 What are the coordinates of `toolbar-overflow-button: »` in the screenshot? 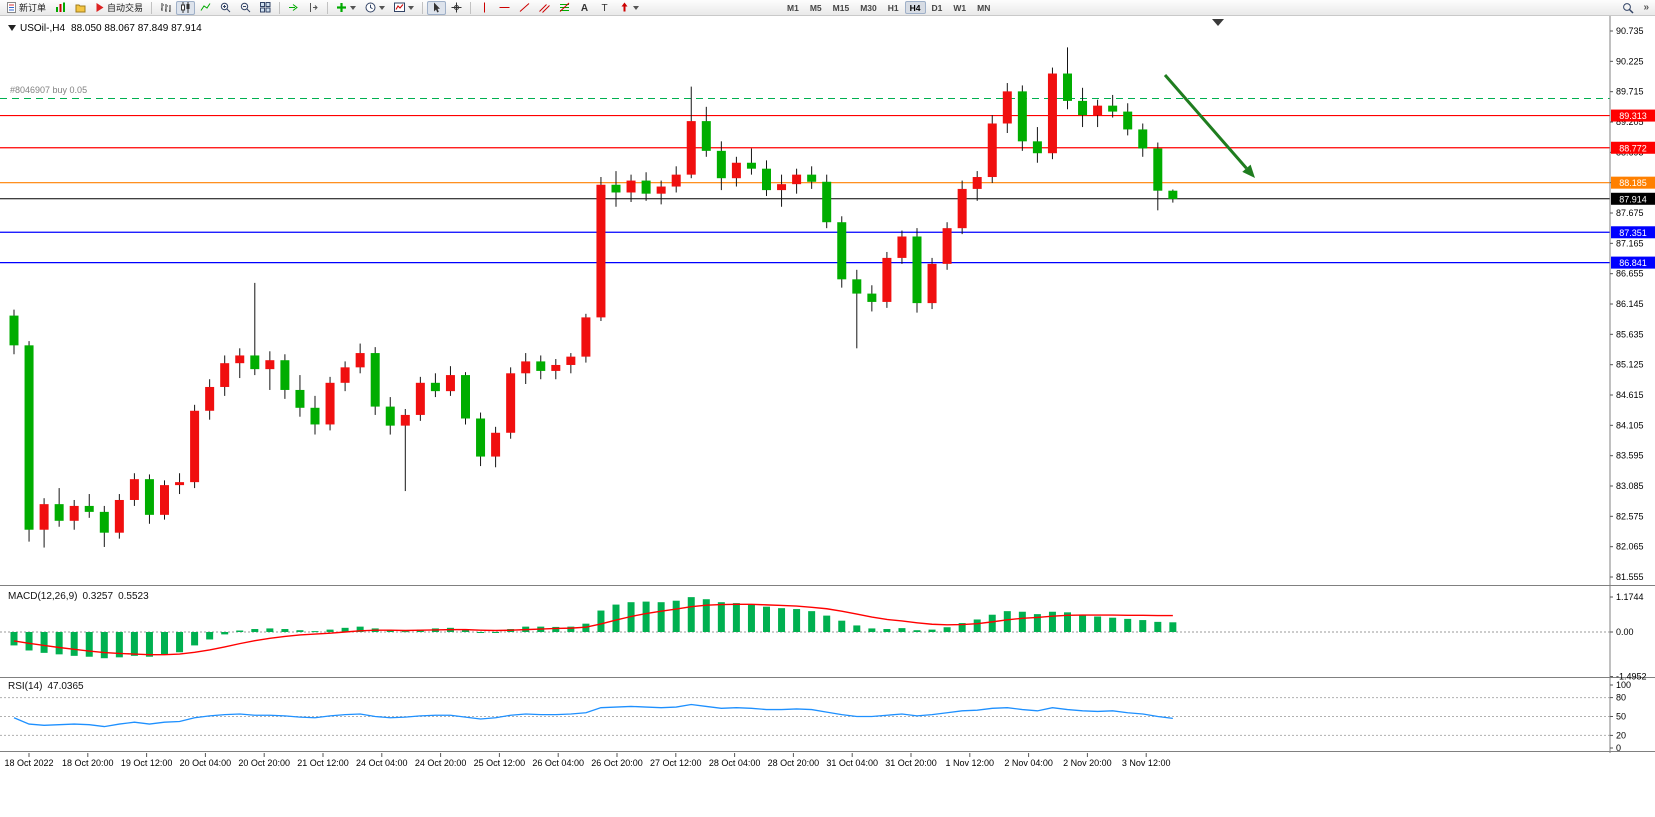 It's located at (1646, 8).